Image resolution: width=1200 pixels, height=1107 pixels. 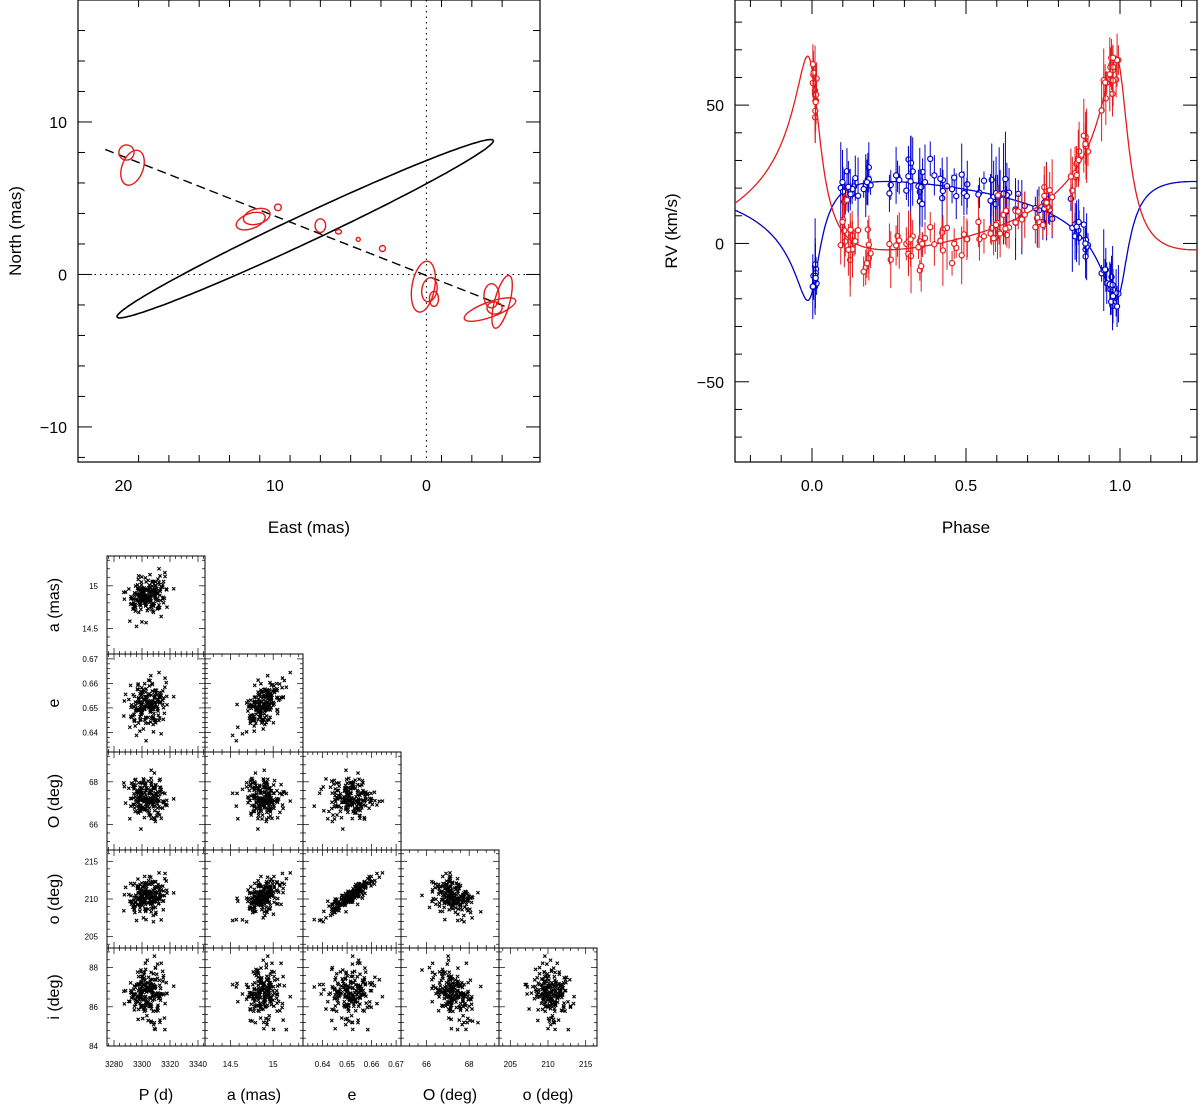 What do you see at coordinates (92, 861) in the screenshot?
I see `corner-y-tick-label: 215` at bounding box center [92, 861].